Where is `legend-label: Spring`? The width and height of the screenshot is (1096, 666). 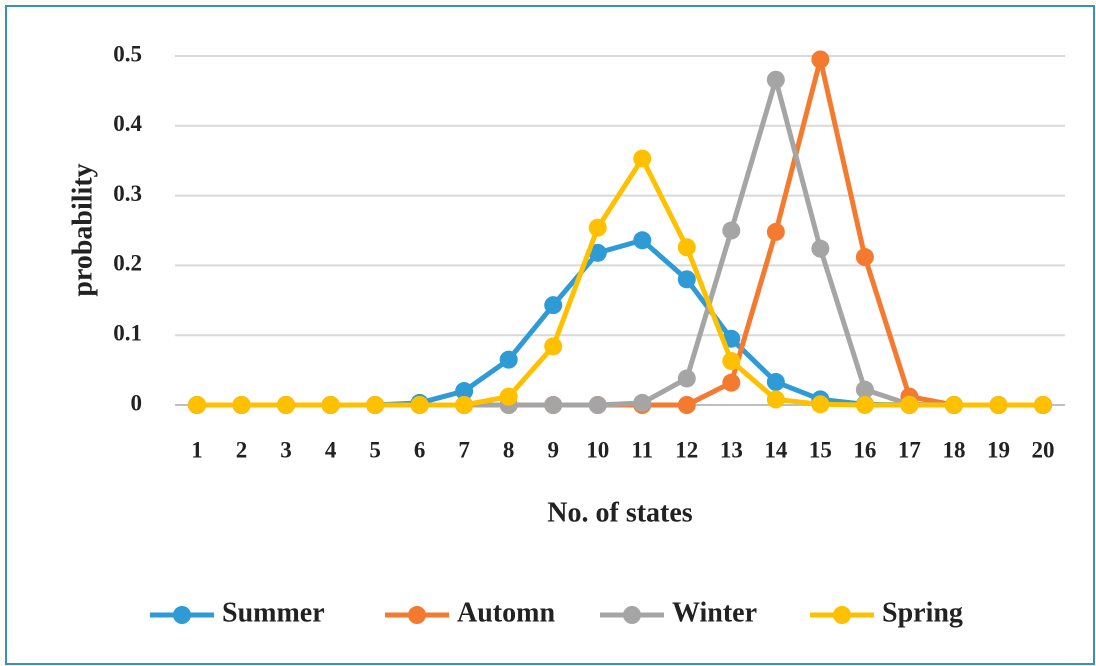
legend-label: Spring is located at coordinates (922, 612).